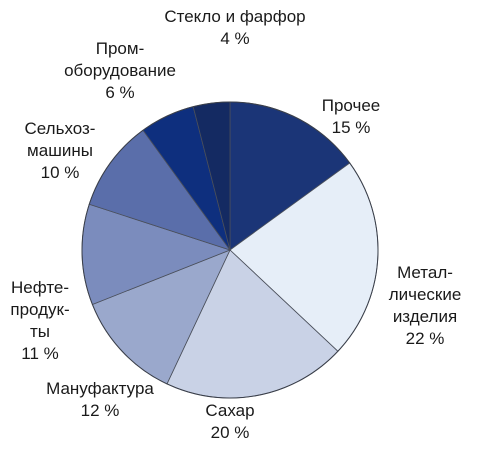 The width and height of the screenshot is (480, 460). Describe the element at coordinates (100, 410) in the screenshot. I see `slice-percent-label: 12 %` at that location.